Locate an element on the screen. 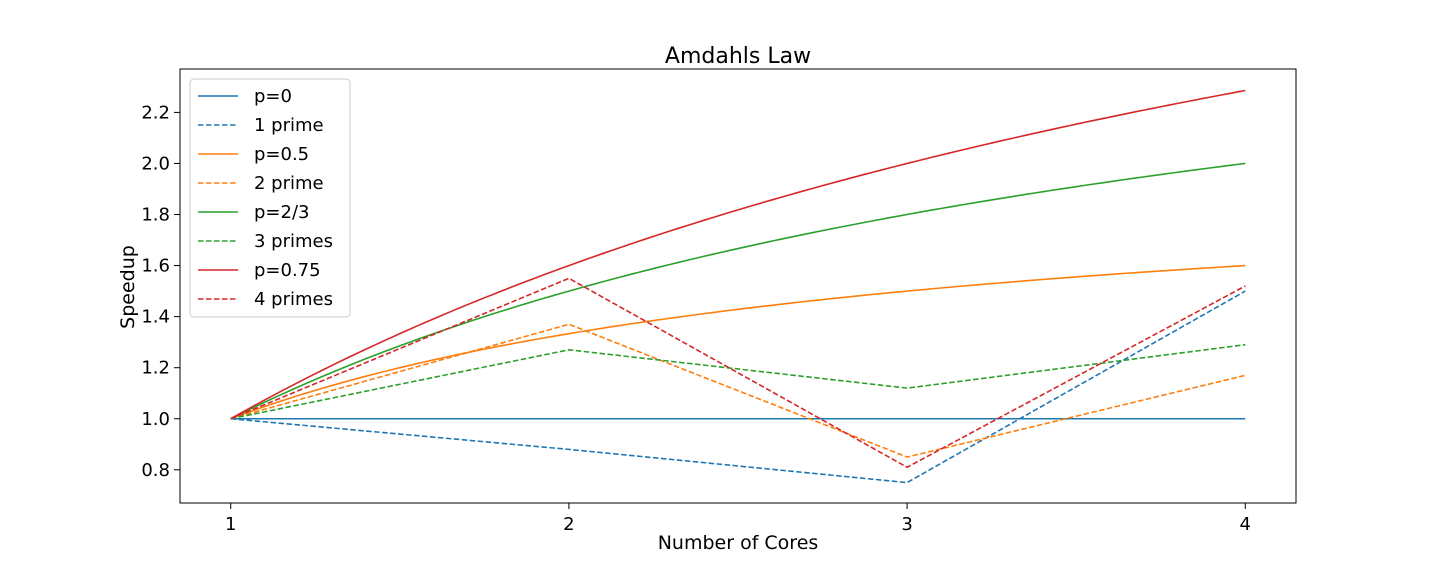  y-tick-label: 1.0 is located at coordinates (155, 419).